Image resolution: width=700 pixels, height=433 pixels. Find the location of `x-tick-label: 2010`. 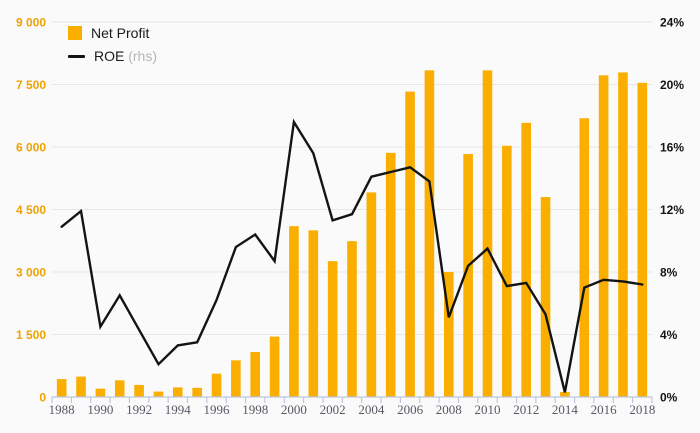

x-tick-label: 2010 is located at coordinates (487, 409).